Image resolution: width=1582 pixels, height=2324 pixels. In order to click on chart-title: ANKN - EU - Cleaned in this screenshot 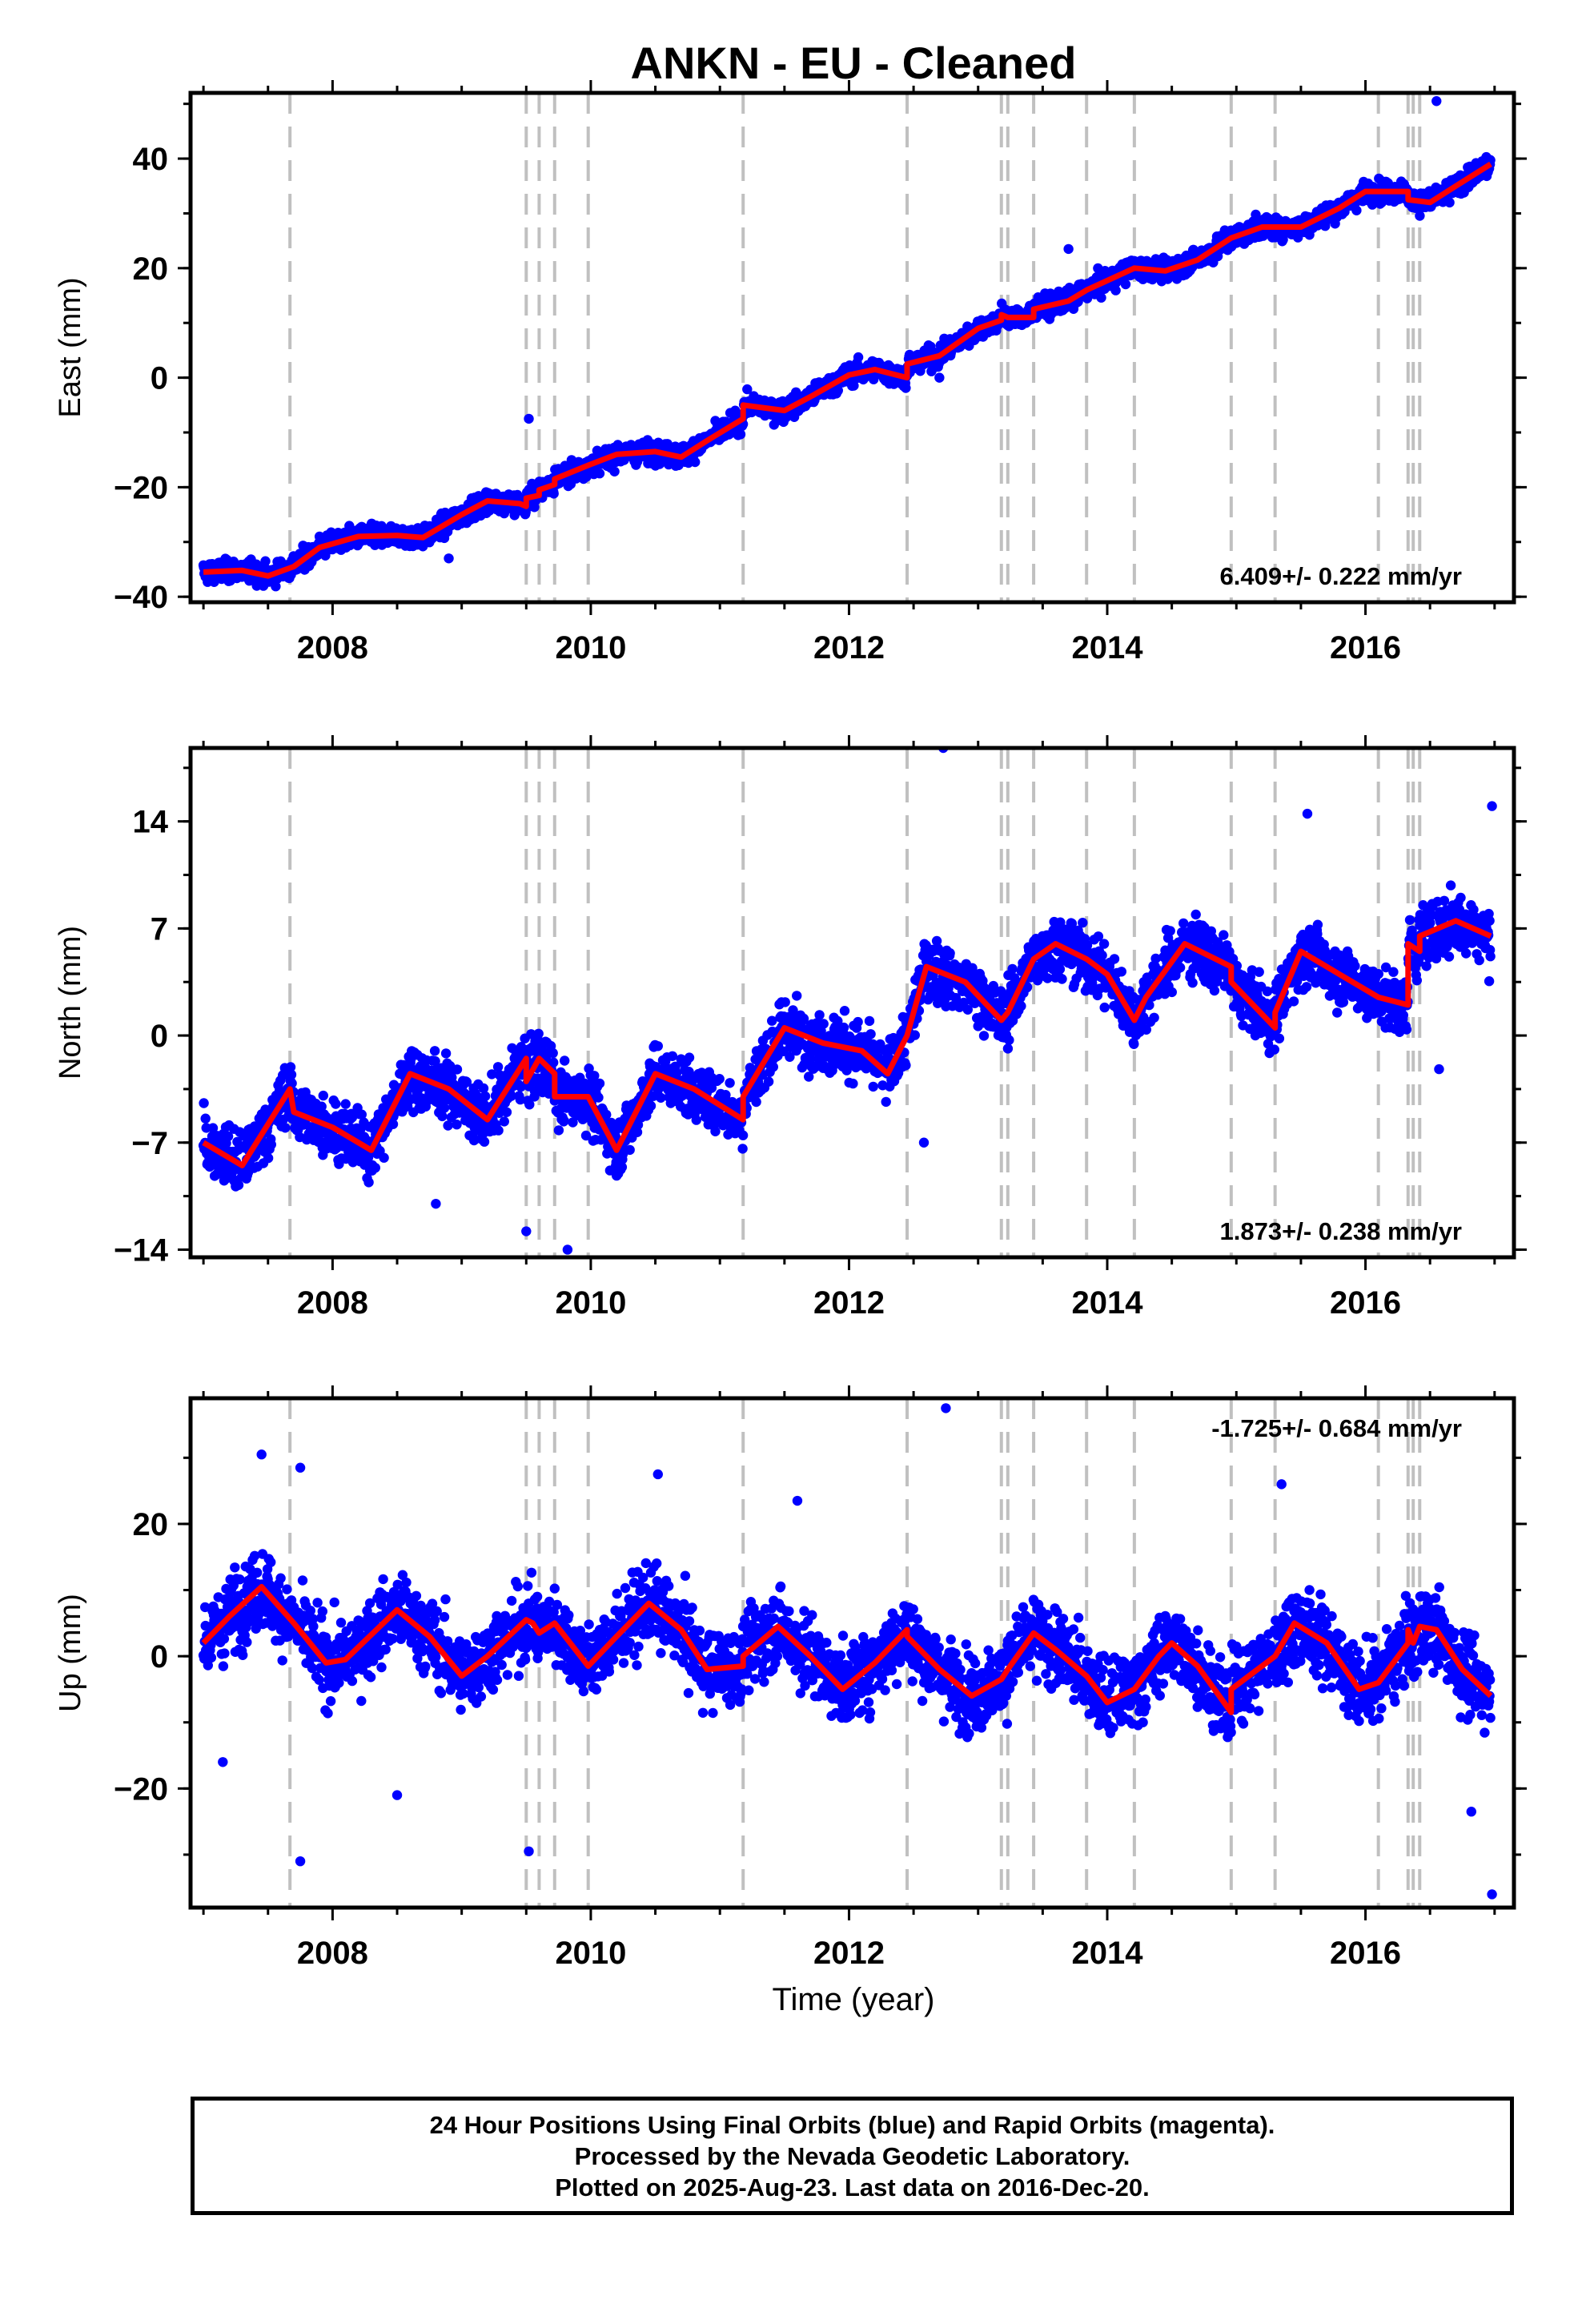, I will do `click(854, 63)`.